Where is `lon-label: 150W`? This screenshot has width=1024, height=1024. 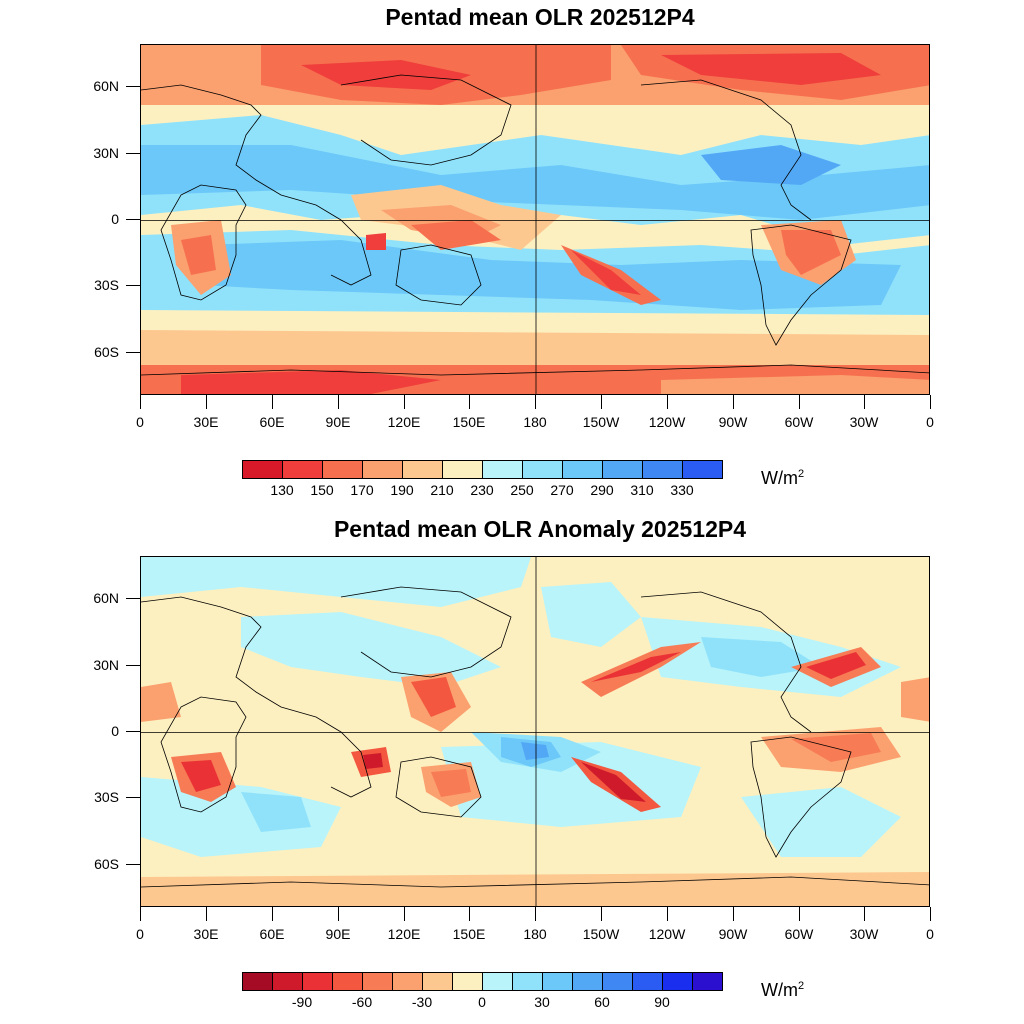
lon-label: 150W is located at coordinates (601, 934).